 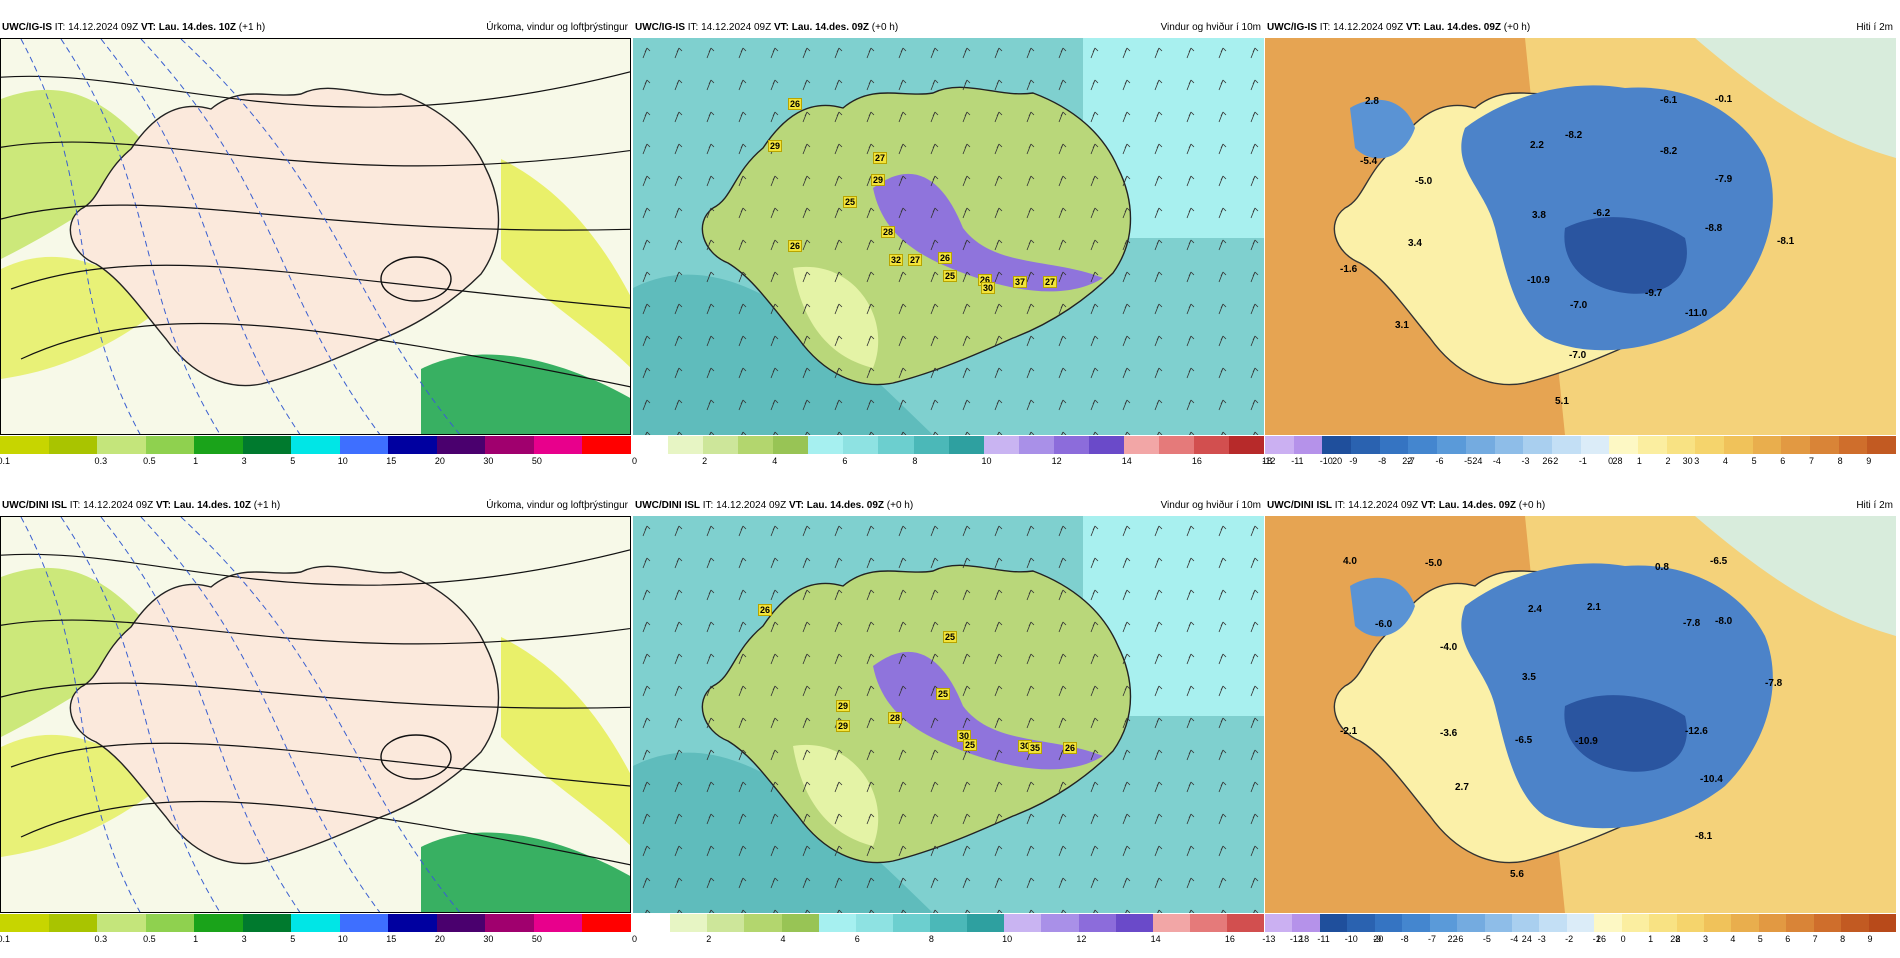 I want to click on init-time: 14.12.2024 09Z, so click(x=1368, y=27).